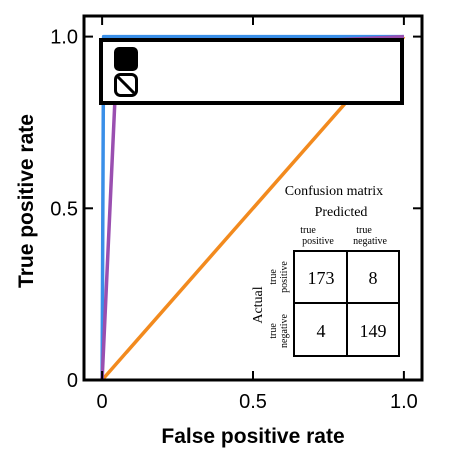  What do you see at coordinates (273, 277) in the screenshot?
I see `cm-row-label-1-line1: true` at bounding box center [273, 277].